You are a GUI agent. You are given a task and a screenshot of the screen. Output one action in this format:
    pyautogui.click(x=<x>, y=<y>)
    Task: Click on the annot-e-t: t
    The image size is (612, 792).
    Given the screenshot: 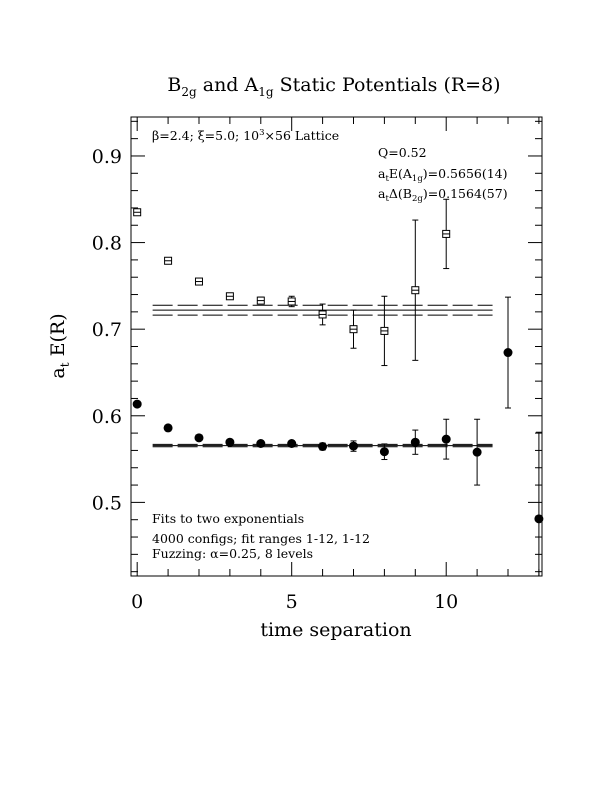 What is the action you would take?
    pyautogui.click(x=387, y=179)
    